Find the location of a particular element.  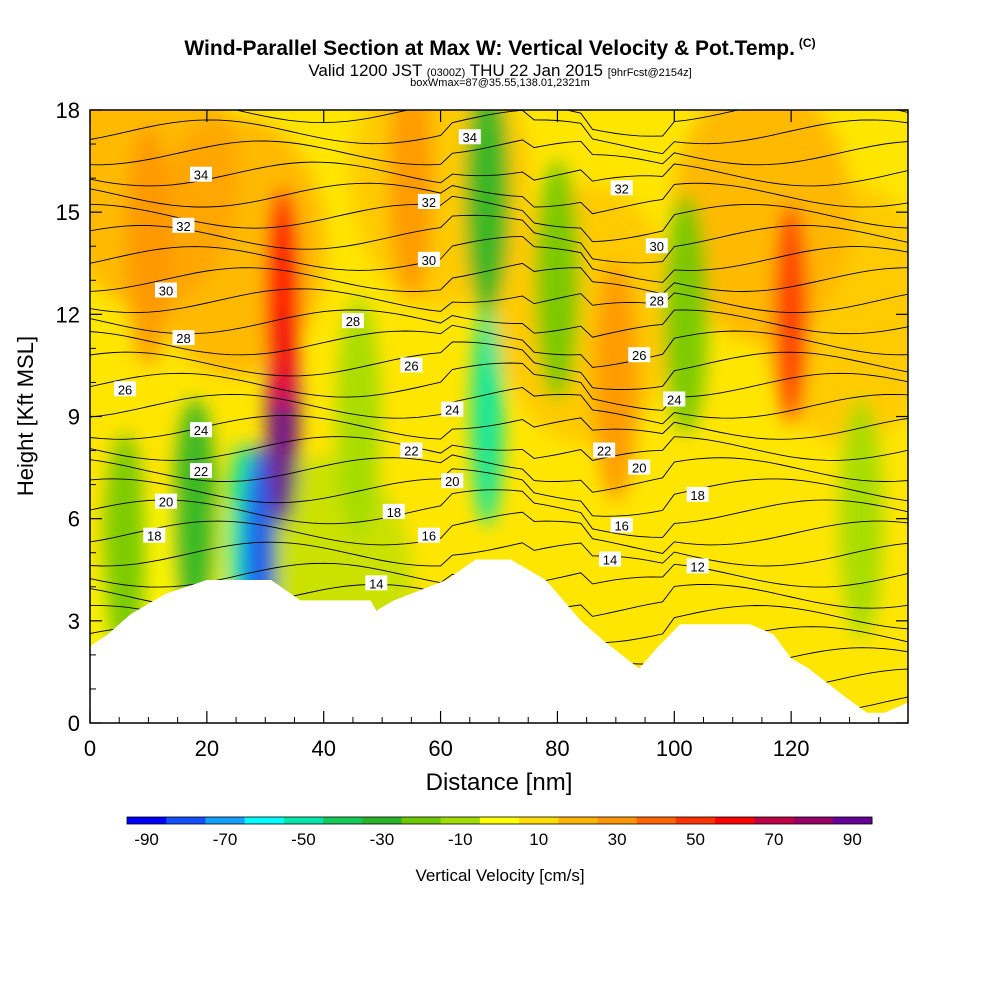

y-tick-label: 18 is located at coordinates (68, 110).